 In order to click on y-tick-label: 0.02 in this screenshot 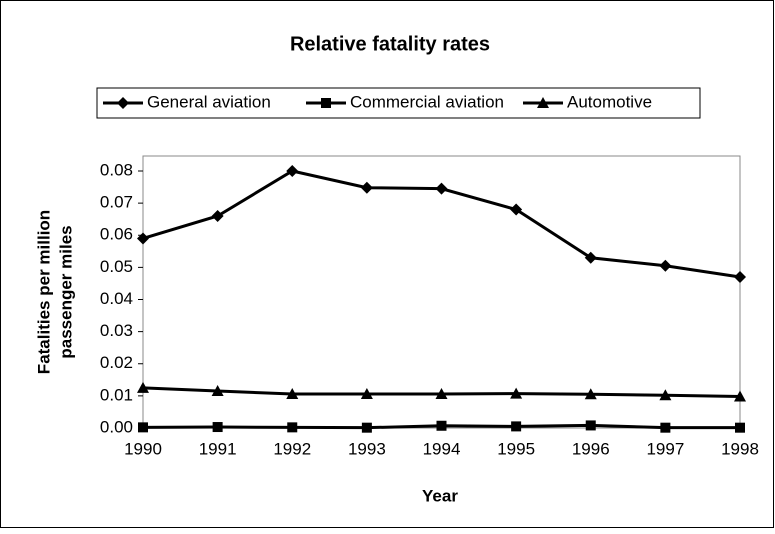, I will do `click(116, 362)`.